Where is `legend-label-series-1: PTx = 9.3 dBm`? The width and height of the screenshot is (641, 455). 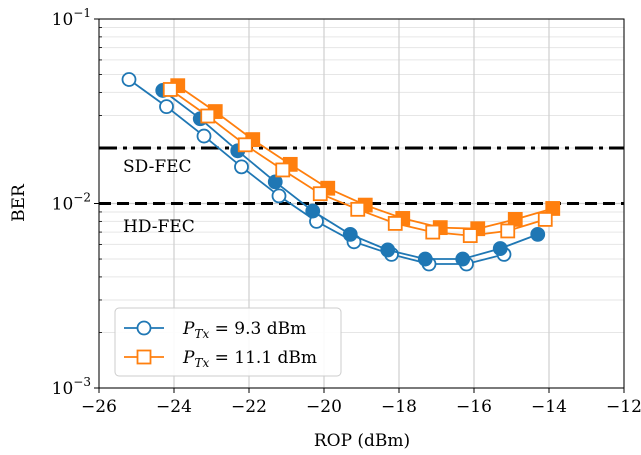 legend-label-series-1: PTx = 9.3 dBm is located at coordinates (244, 330).